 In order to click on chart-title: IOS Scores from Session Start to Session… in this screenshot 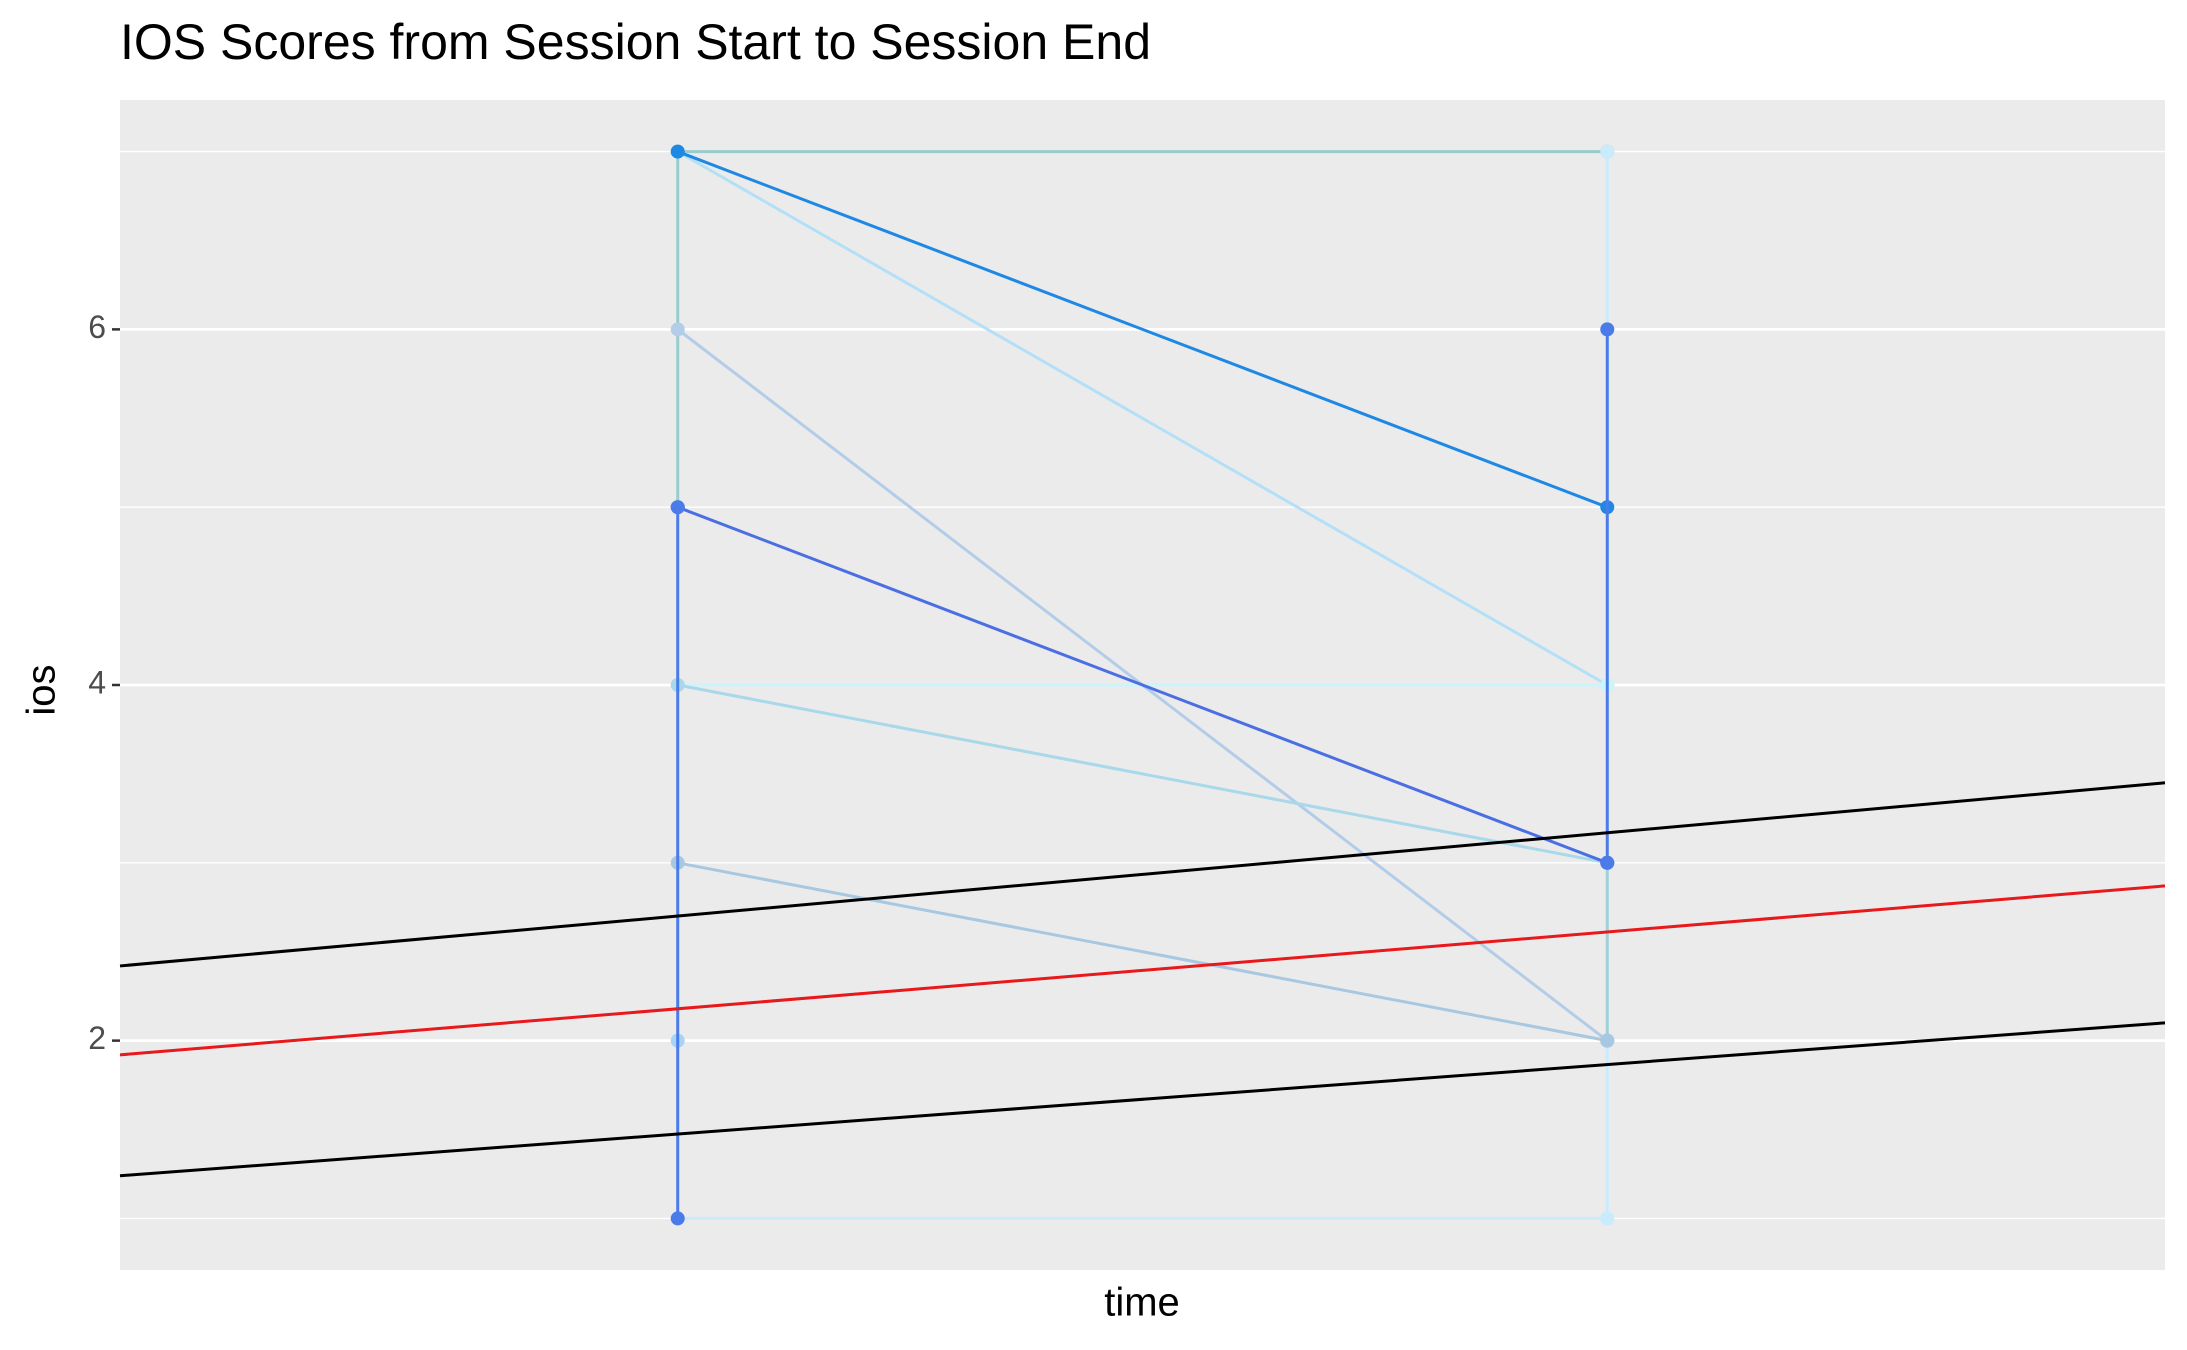, I will do `click(635, 42)`.